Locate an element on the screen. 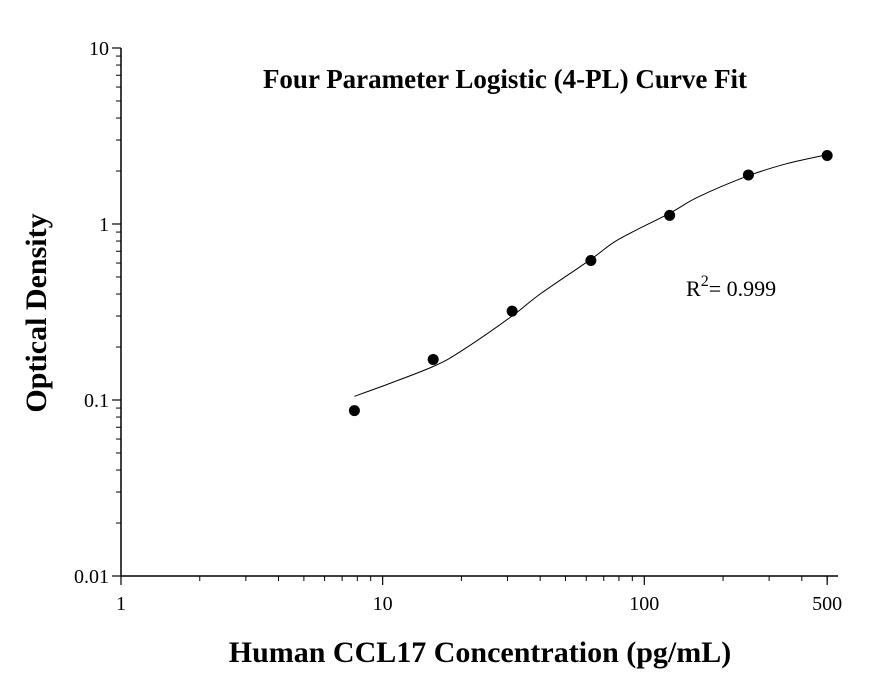 This screenshot has height=688, width=878. x-tick-label: 1 is located at coordinates (121, 604).